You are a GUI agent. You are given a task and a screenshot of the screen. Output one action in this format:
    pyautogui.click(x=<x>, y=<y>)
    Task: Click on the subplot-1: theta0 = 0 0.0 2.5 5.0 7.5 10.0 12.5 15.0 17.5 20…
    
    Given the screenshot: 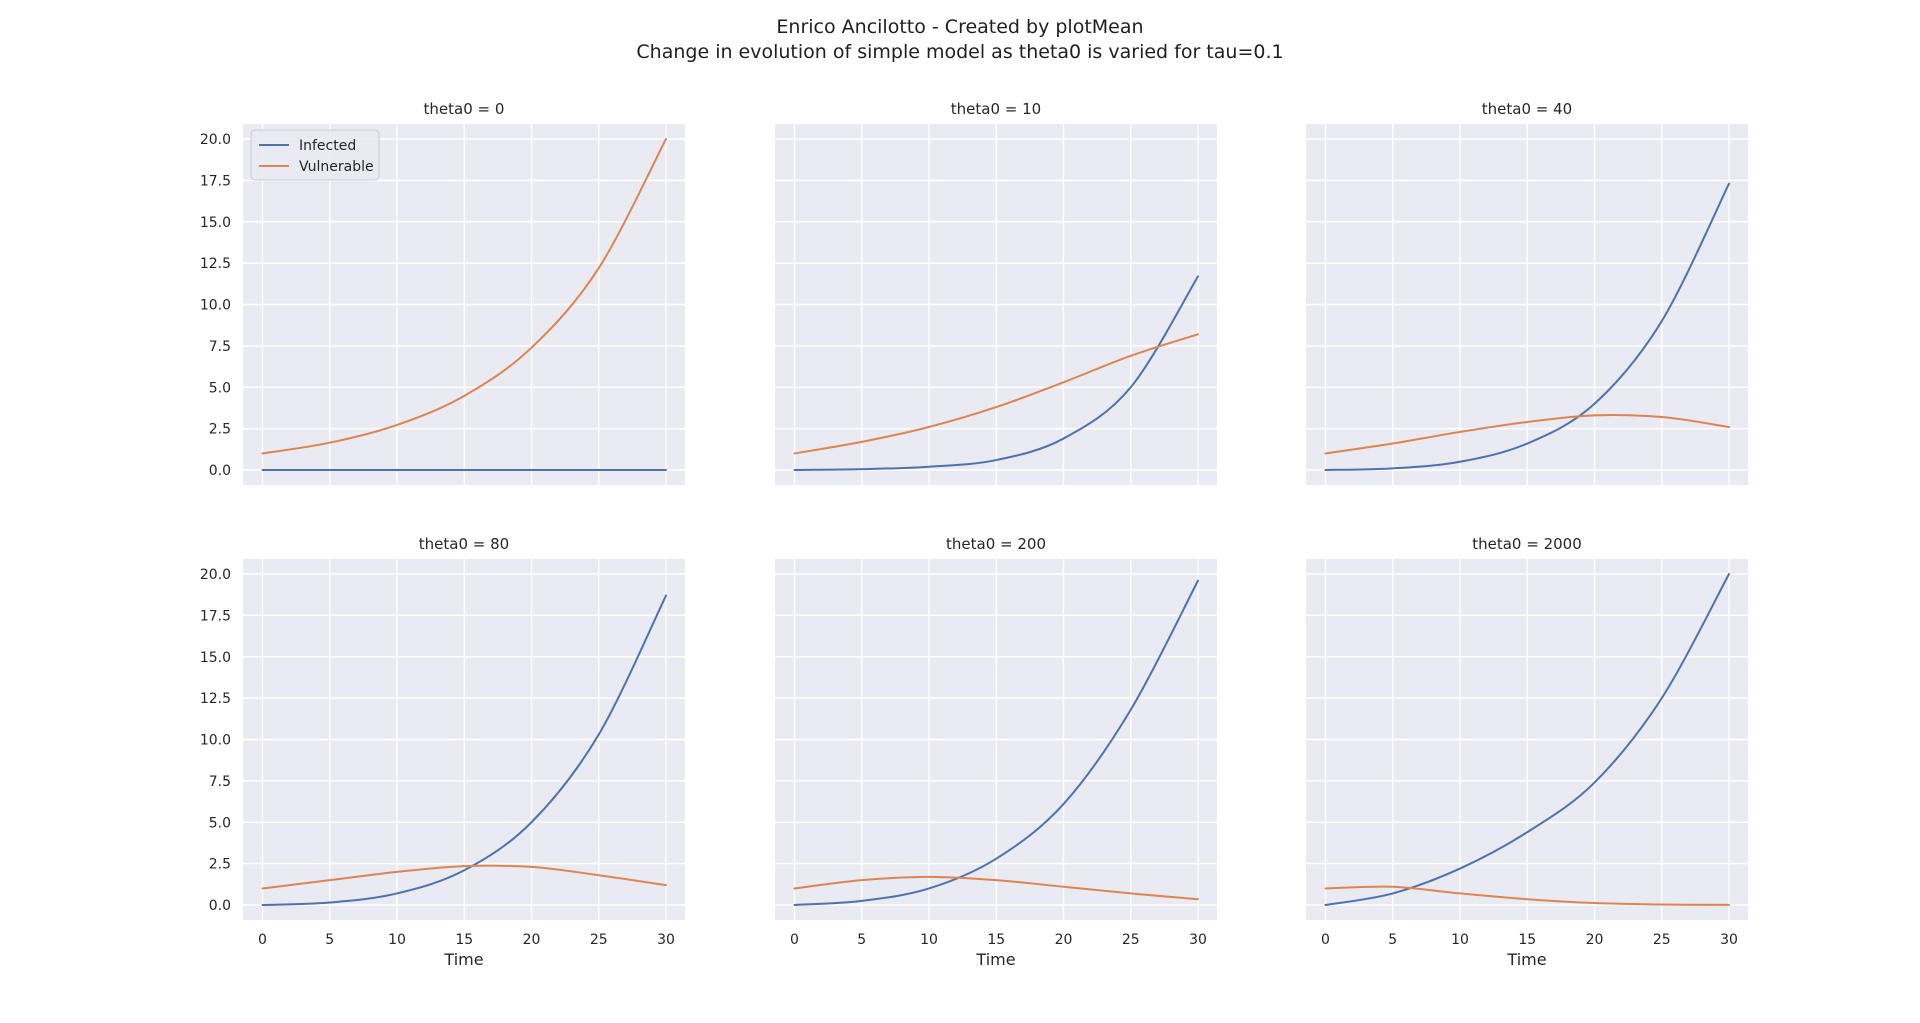 What is the action you would take?
    pyautogui.click(x=442, y=292)
    